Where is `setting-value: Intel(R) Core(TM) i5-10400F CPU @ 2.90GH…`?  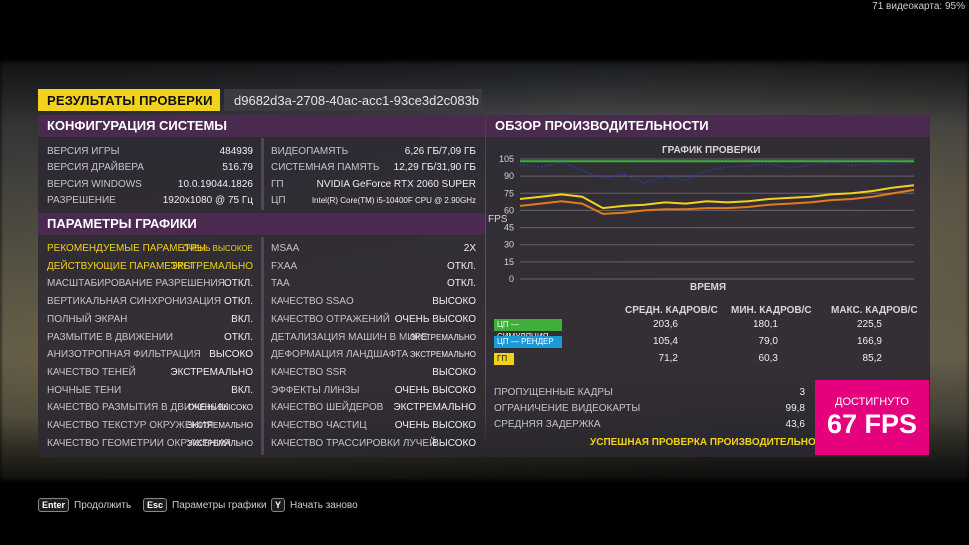 setting-value: Intel(R) Core(TM) i5-10400F CPU @ 2.90GH… is located at coordinates (393, 200).